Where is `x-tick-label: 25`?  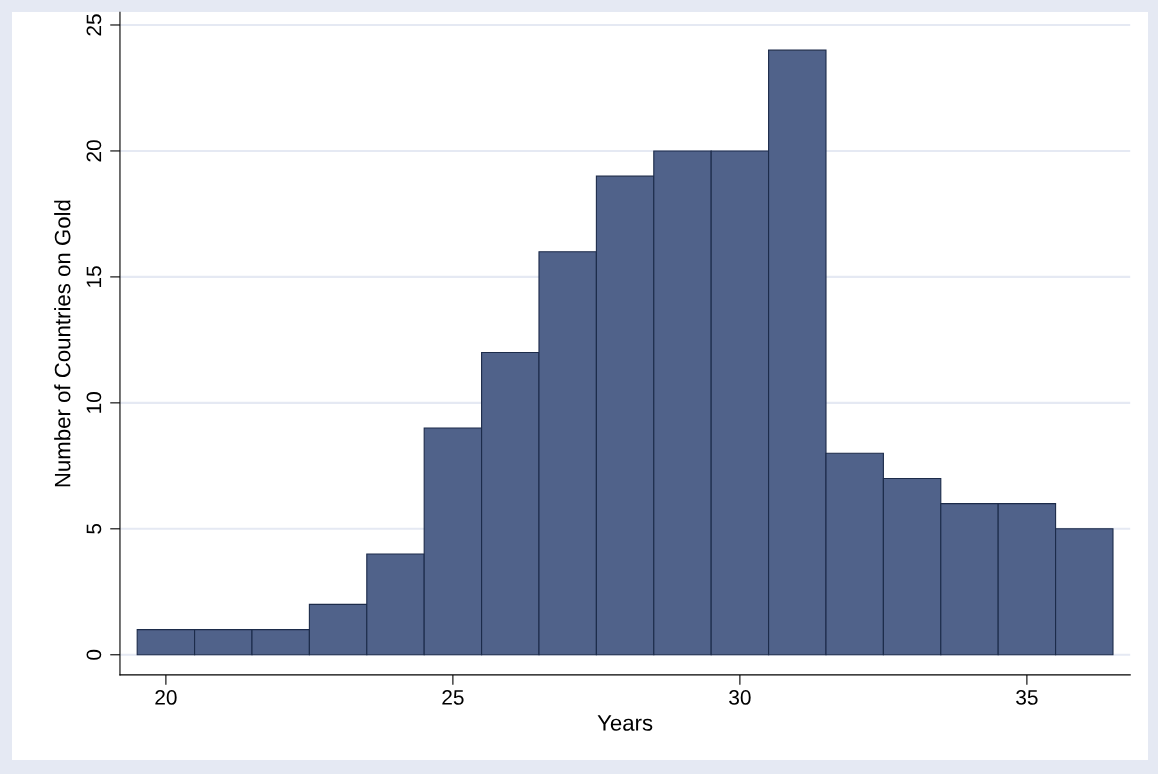
x-tick-label: 25 is located at coordinates (453, 697).